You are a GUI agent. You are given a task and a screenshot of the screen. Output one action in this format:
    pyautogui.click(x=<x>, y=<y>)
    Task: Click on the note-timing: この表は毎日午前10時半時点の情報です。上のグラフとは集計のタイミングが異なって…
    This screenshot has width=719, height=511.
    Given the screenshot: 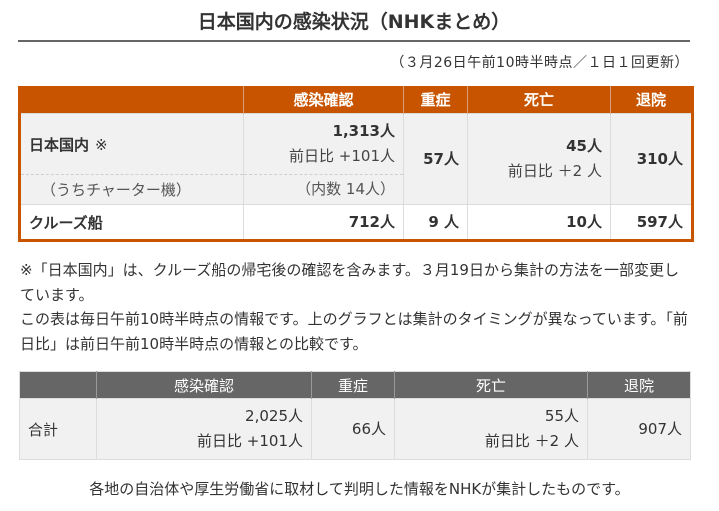 What is the action you would take?
    pyautogui.click(x=354, y=331)
    